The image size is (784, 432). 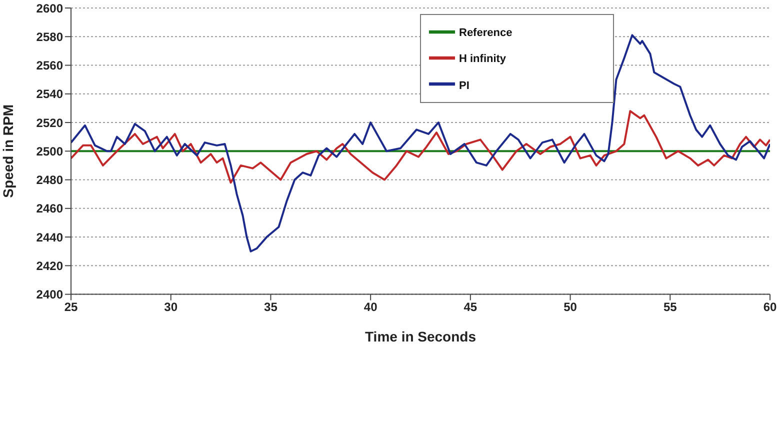 I want to click on legend-label: PI, so click(x=464, y=86).